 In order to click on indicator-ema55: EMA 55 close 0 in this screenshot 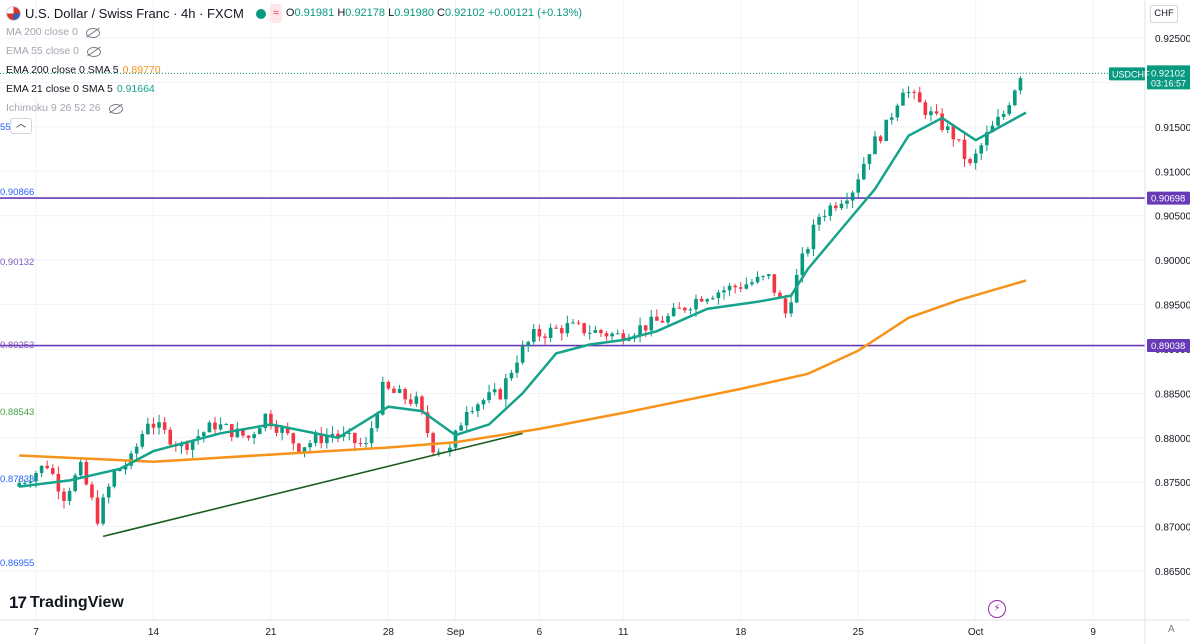, I will do `click(294, 51)`.